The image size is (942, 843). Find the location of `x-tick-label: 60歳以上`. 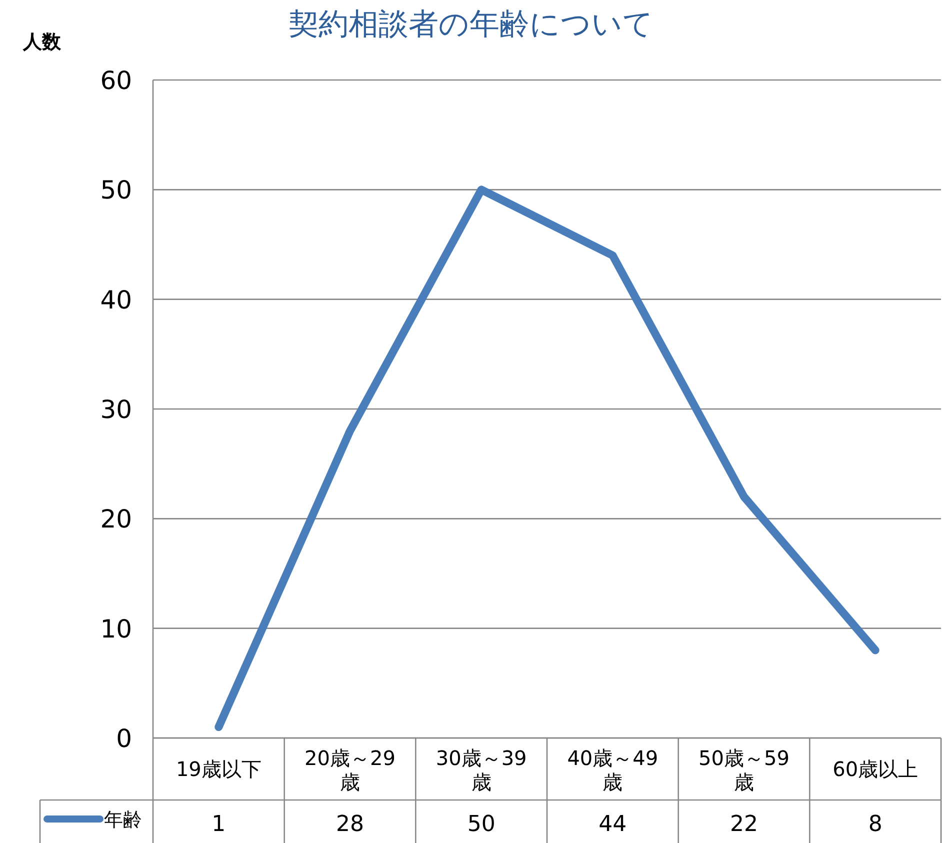

x-tick-label: 60歳以上 is located at coordinates (875, 769).